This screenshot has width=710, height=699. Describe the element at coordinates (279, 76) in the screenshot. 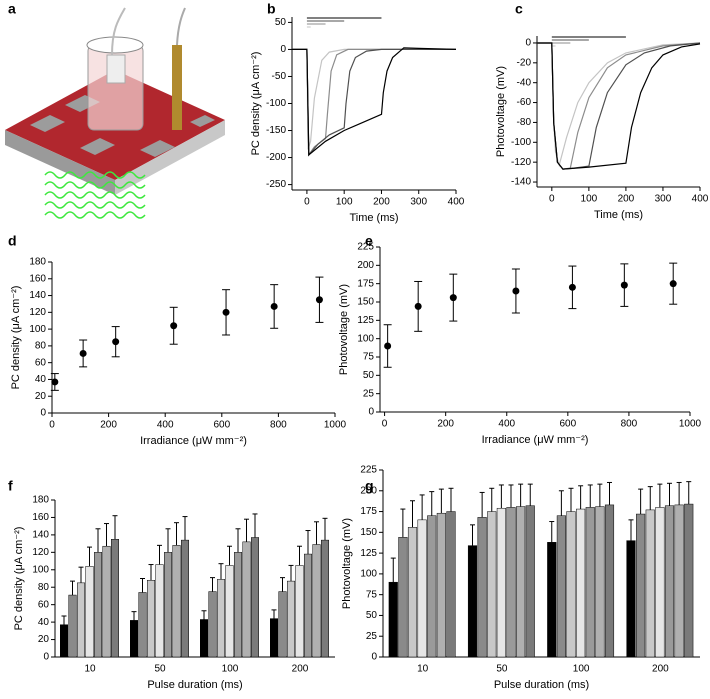

I see `y-tick-label: -50` at that location.